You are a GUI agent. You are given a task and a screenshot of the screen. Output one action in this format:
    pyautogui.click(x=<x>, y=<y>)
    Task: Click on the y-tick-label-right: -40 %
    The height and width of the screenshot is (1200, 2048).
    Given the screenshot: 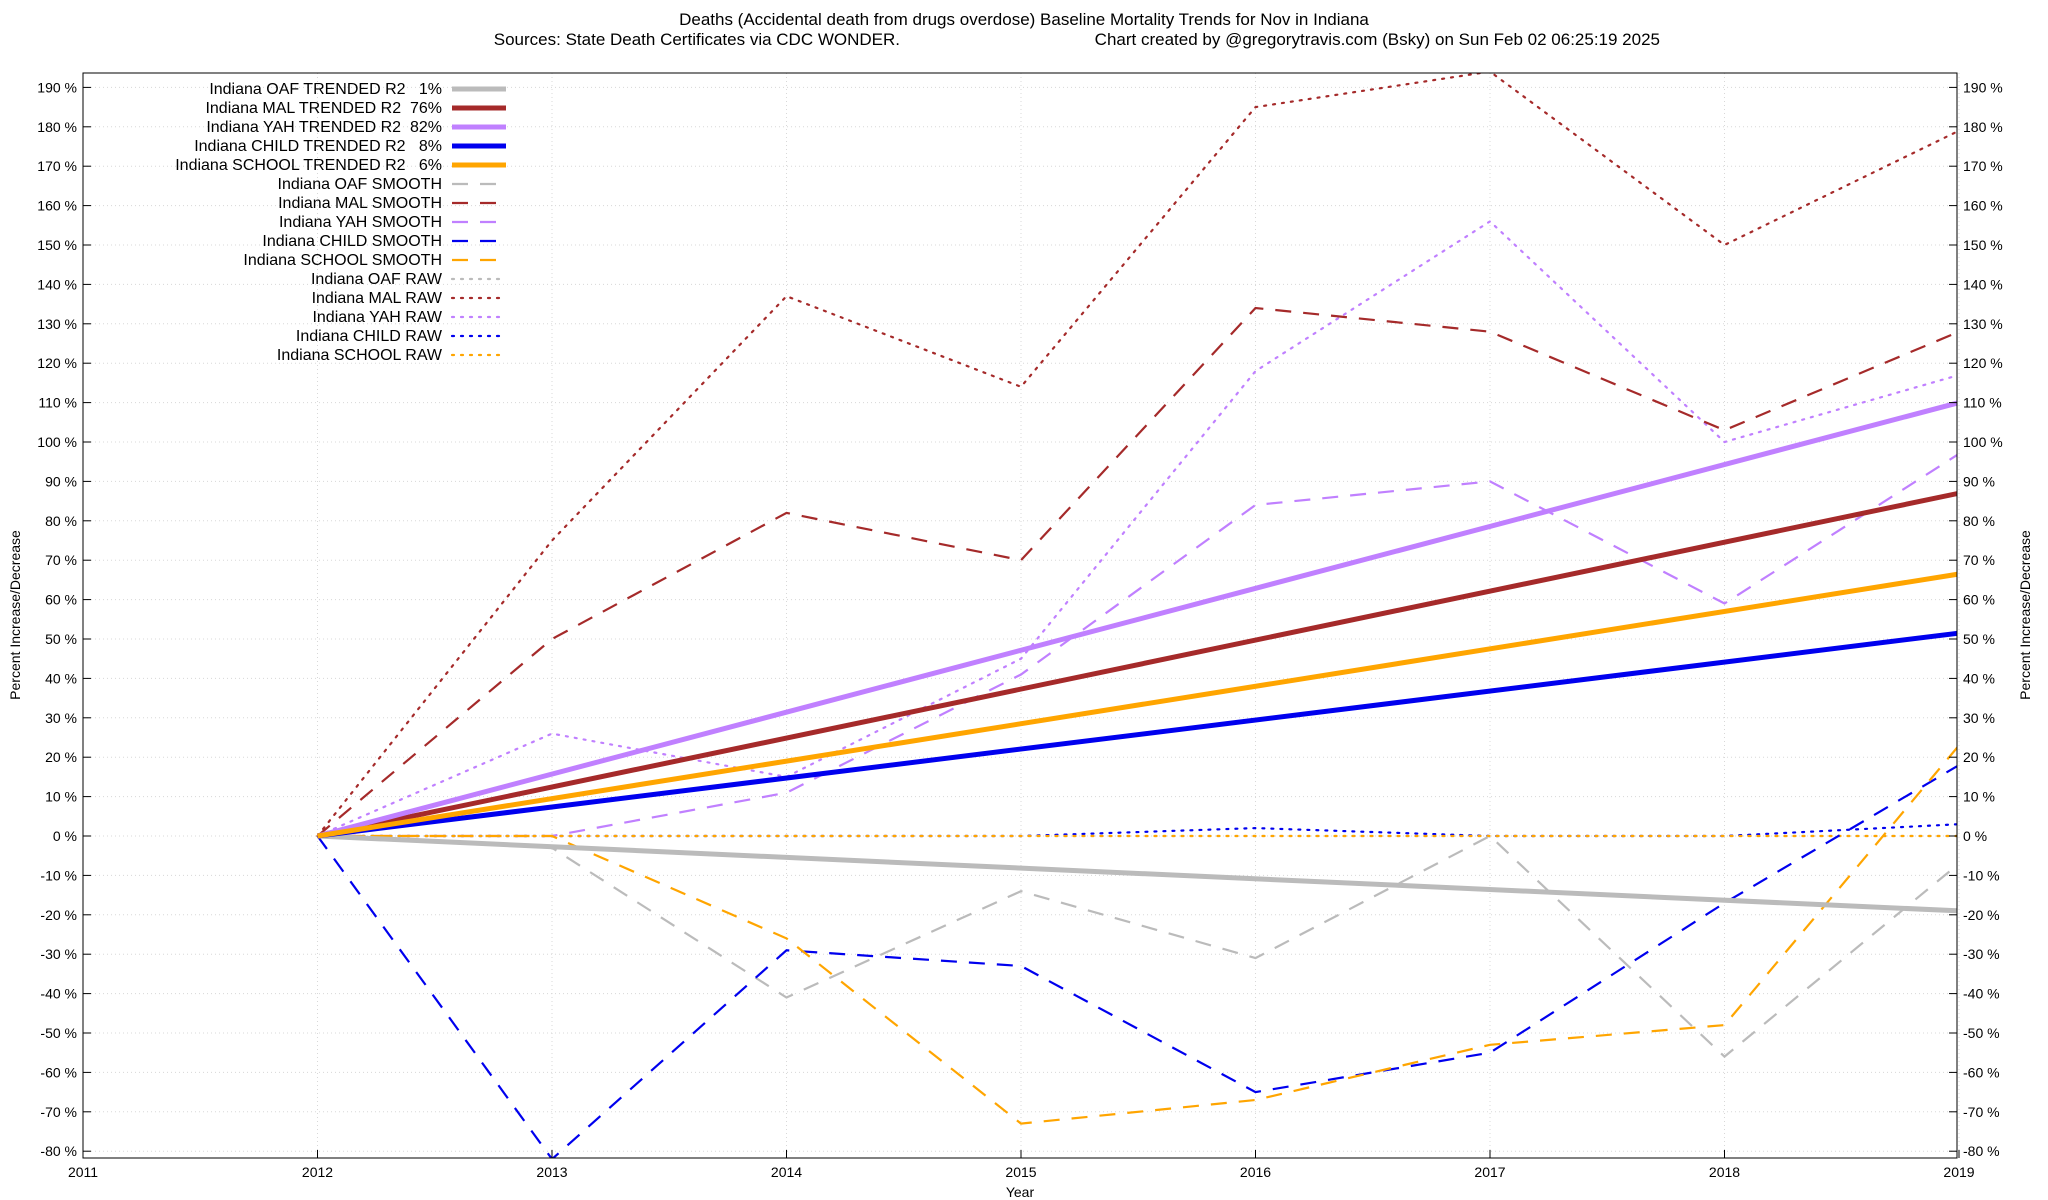 What is the action you would take?
    pyautogui.click(x=1981, y=994)
    